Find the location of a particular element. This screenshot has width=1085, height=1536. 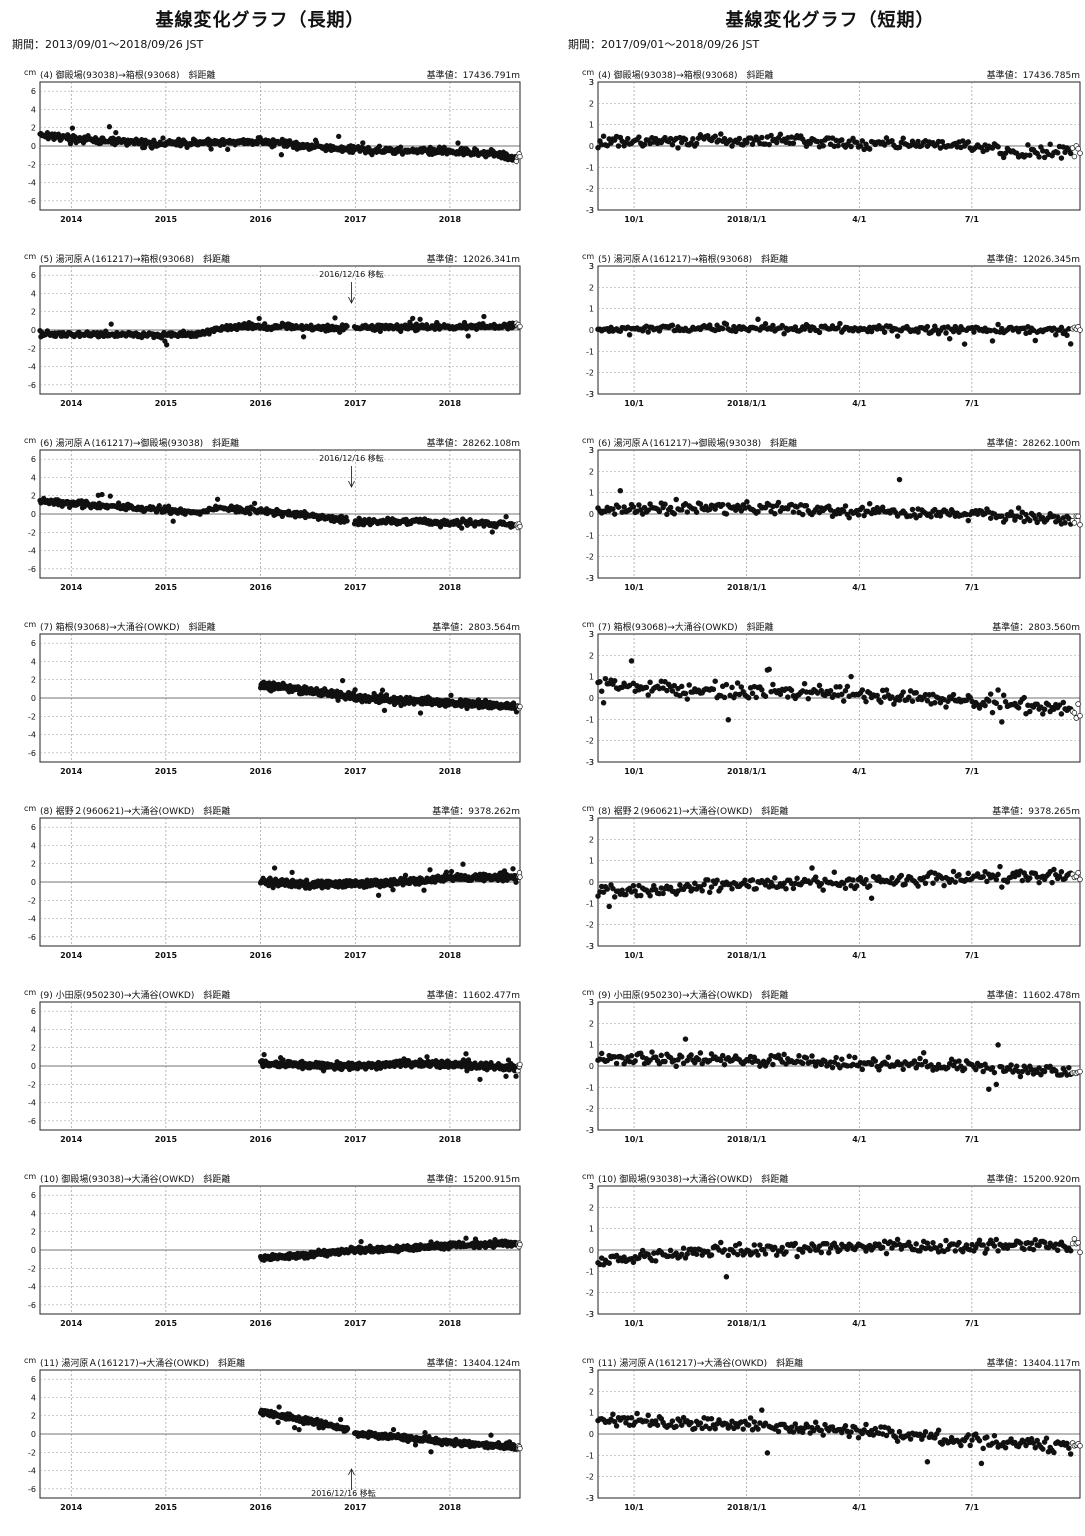

x-tick-label: 10/1 is located at coordinates (634, 1139).